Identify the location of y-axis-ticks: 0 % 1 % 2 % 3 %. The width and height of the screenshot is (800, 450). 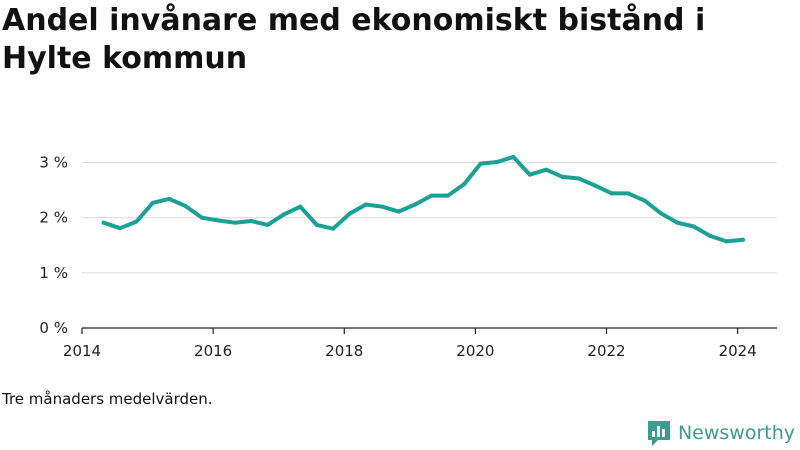
(53, 245).